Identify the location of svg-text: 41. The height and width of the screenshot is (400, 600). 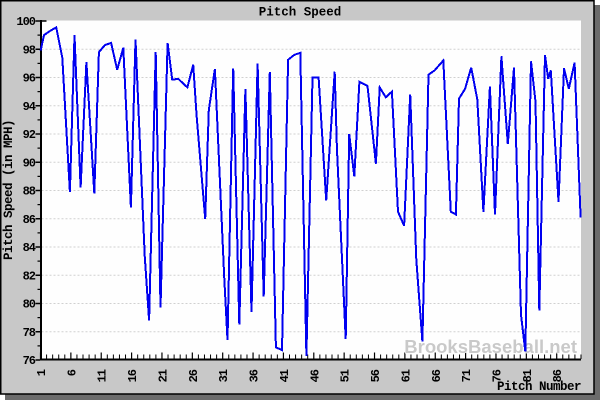
(285, 375).